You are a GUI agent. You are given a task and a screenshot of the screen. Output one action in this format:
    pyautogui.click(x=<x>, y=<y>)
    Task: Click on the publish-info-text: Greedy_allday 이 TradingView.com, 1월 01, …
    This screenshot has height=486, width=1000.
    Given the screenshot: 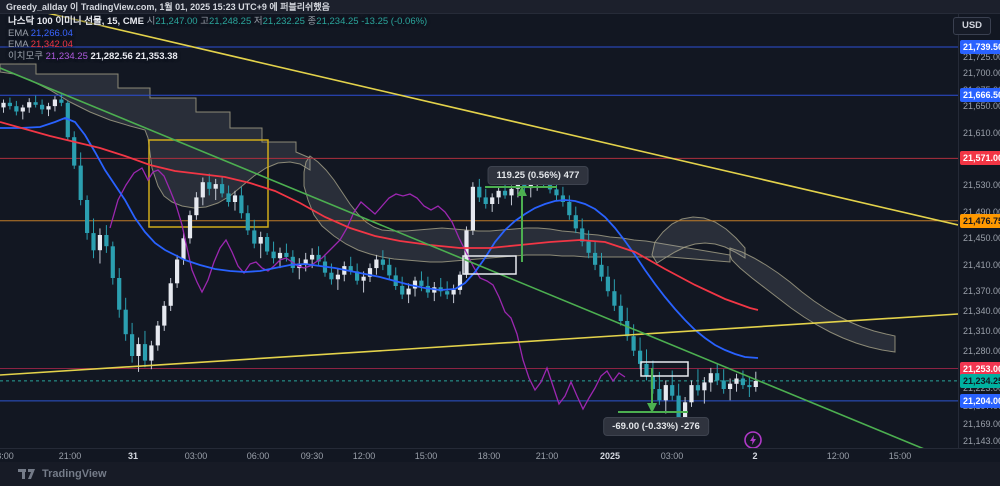 What is the action you would take?
    pyautogui.click(x=168, y=7)
    